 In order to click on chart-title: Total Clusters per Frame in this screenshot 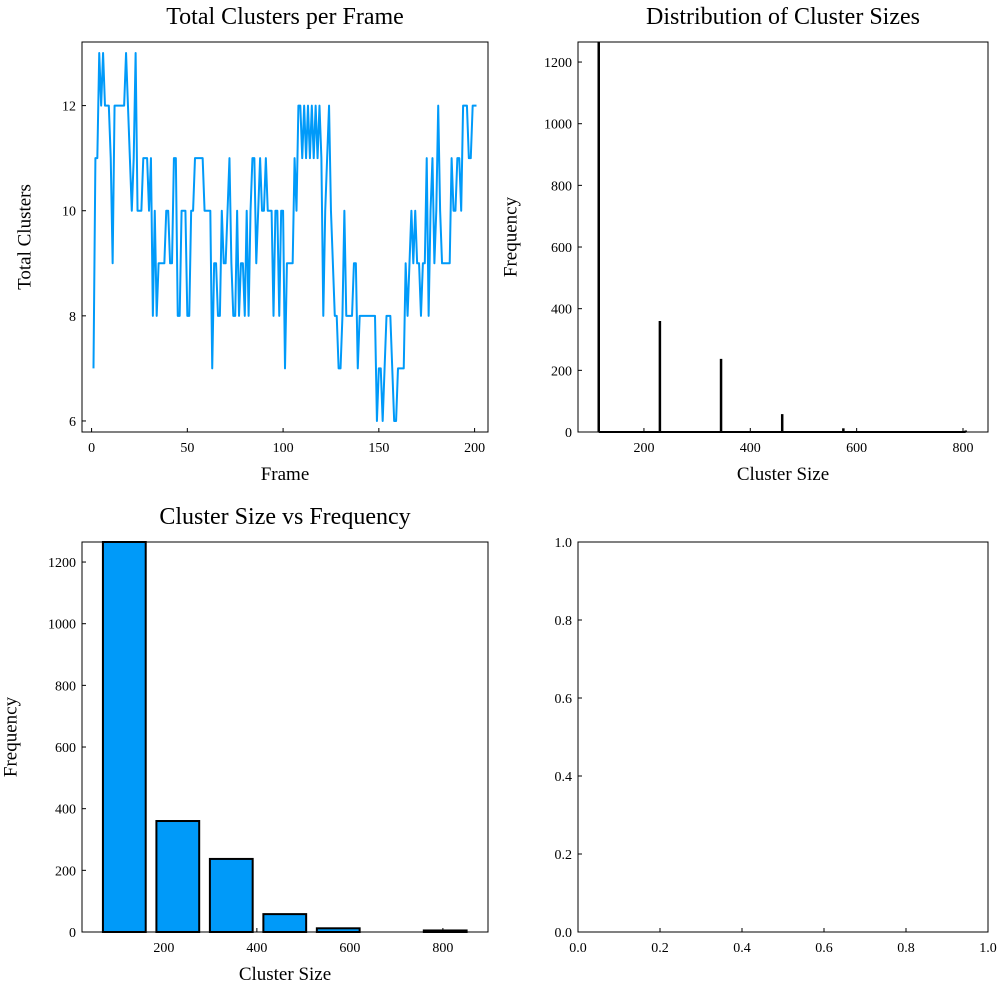, I will do `click(285, 17)`.